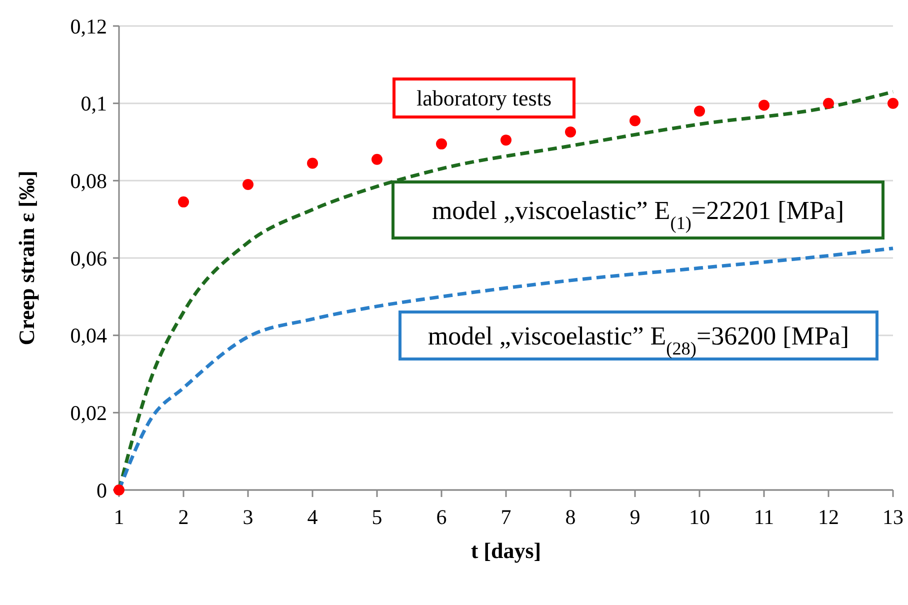 The height and width of the screenshot is (605, 908). Describe the element at coordinates (484, 98) in the screenshot. I see `series-label: laboratory tests` at that location.